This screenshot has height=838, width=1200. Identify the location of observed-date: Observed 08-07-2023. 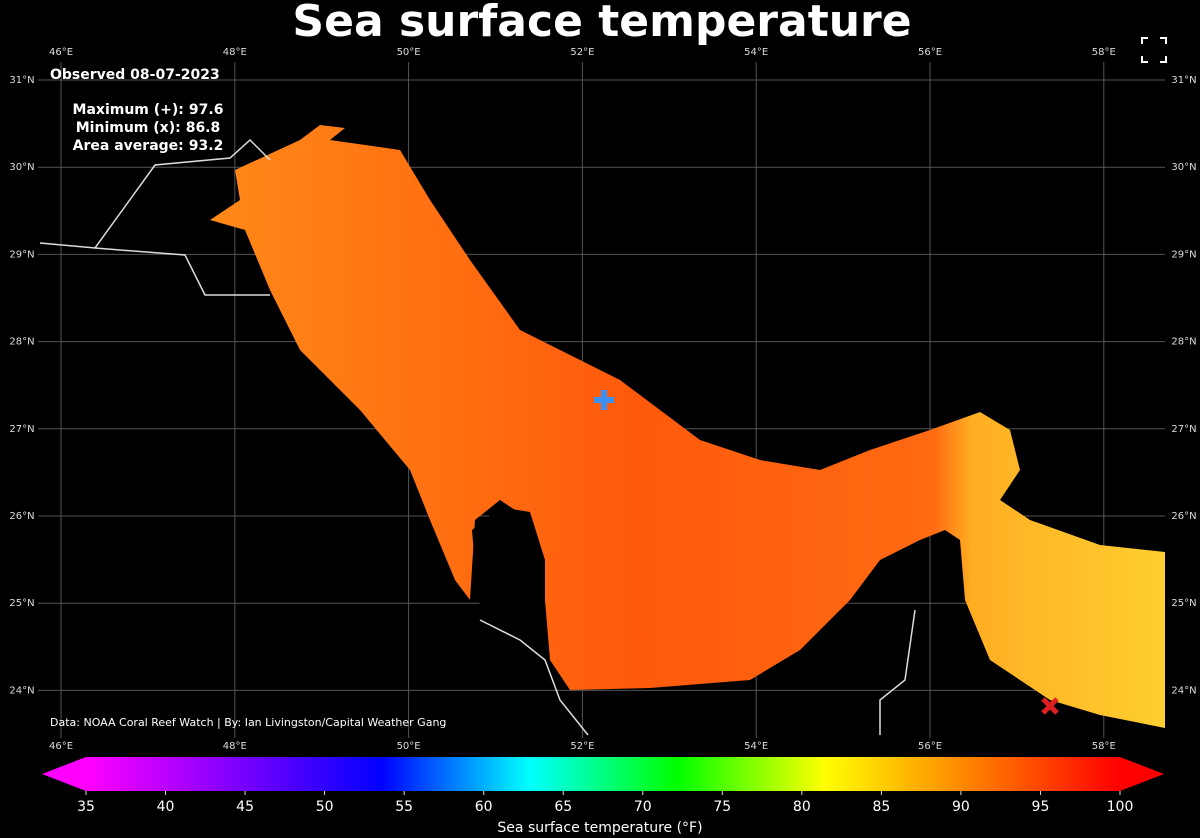
(135, 75).